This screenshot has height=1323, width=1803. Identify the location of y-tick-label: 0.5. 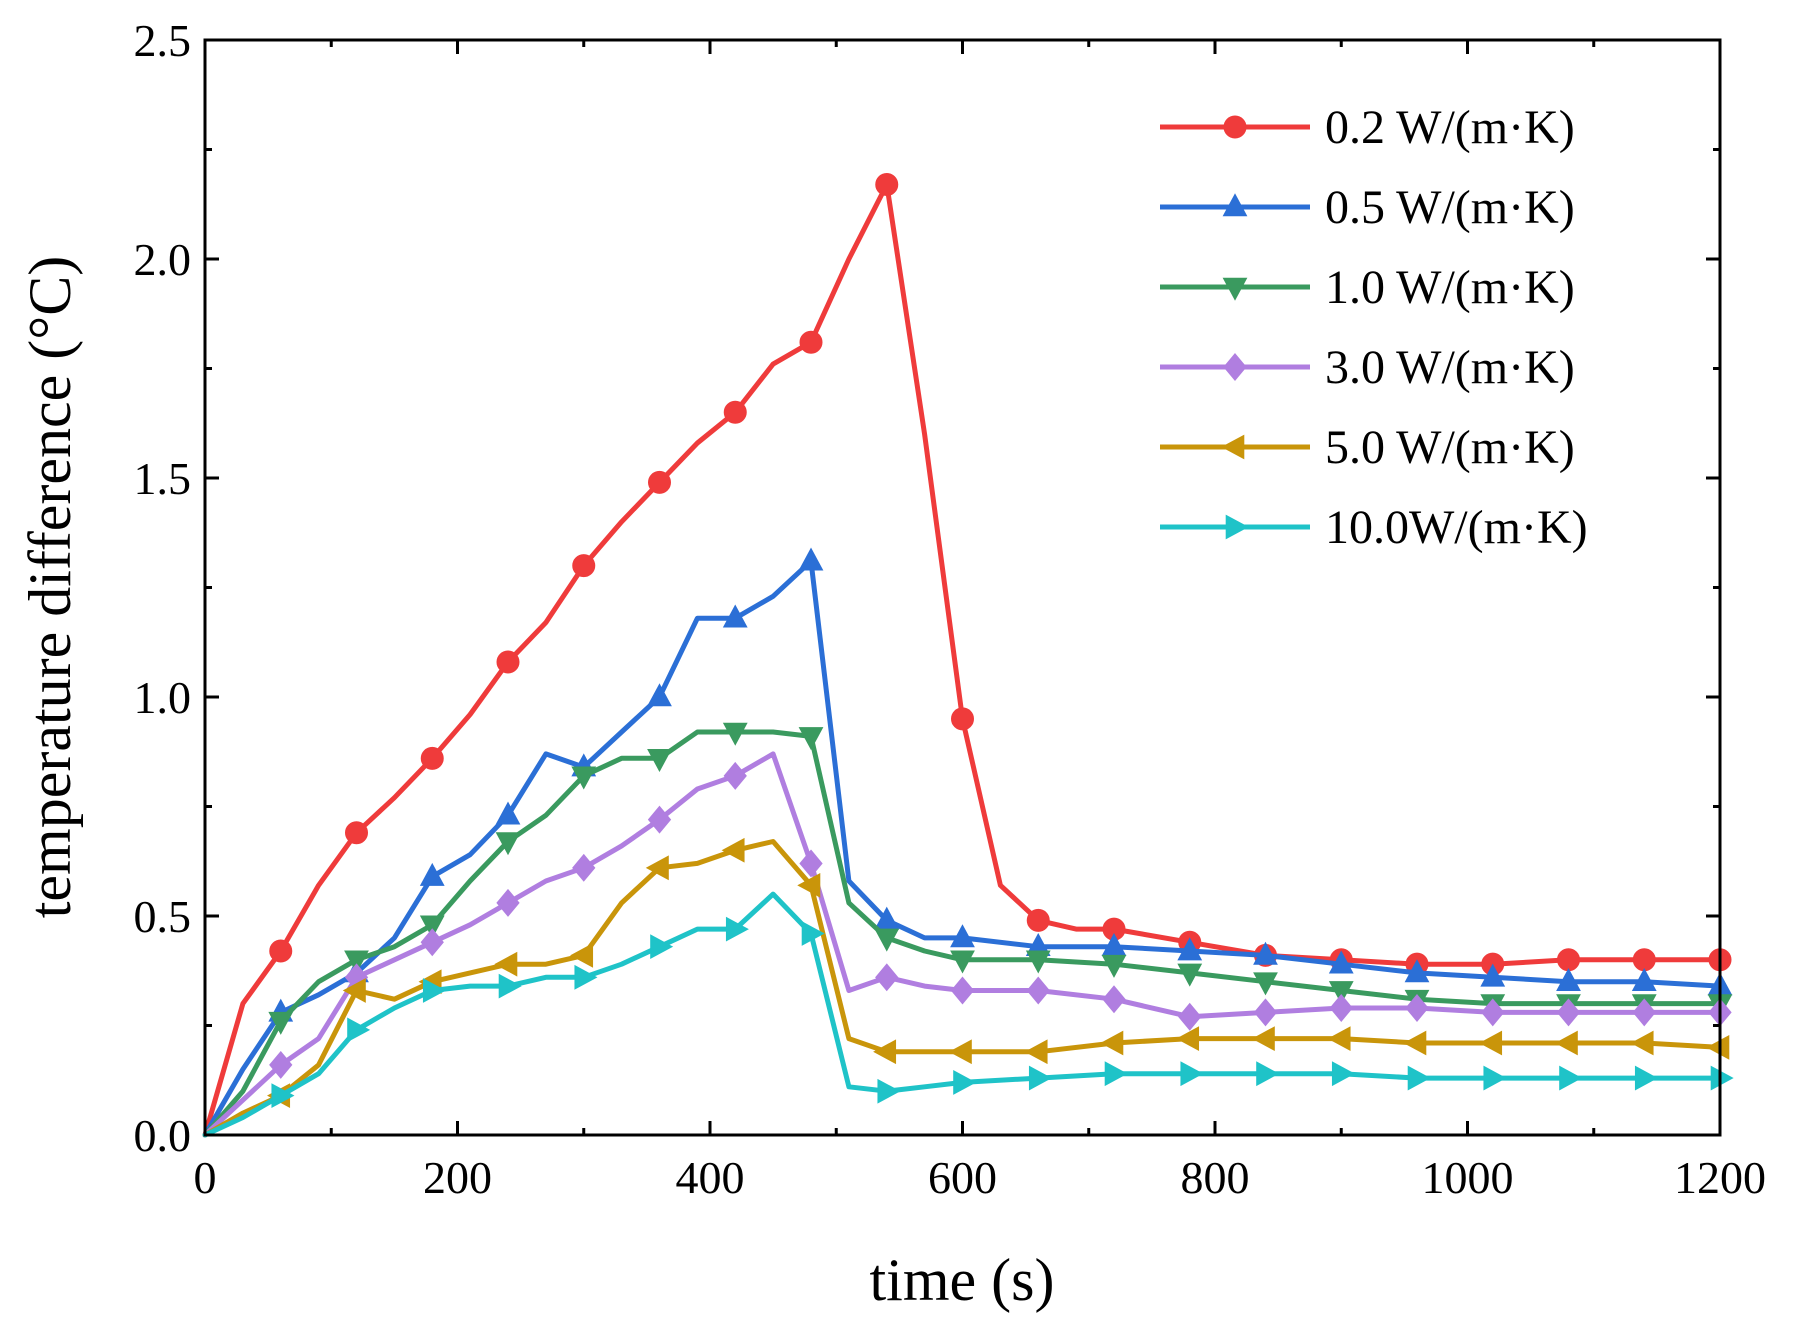
(163, 916).